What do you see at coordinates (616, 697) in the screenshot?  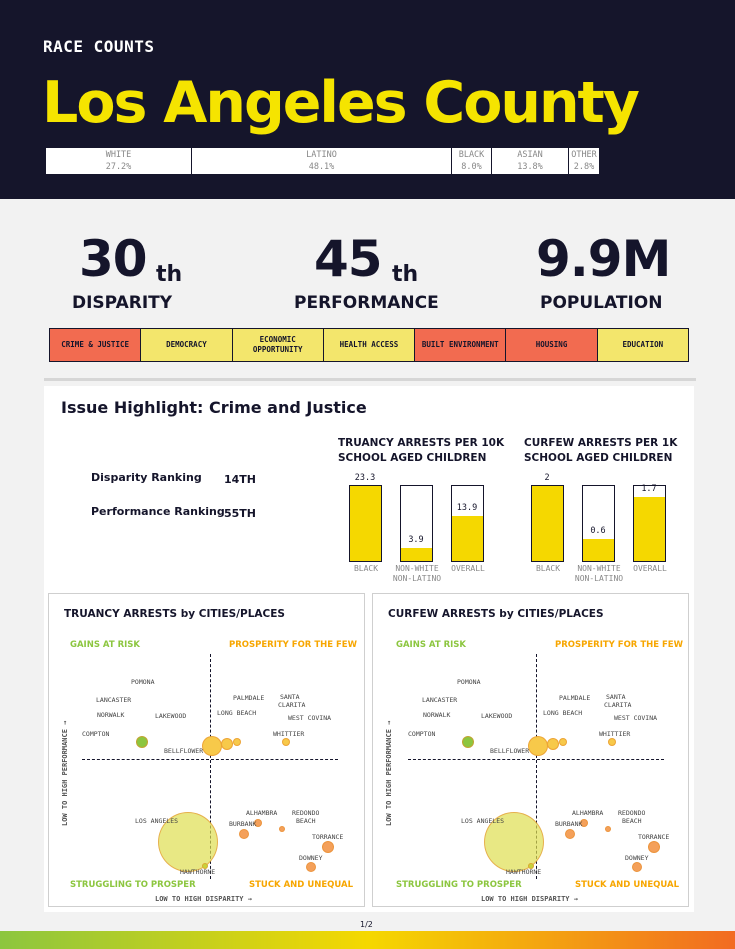 I see `label-line: SANTA` at bounding box center [616, 697].